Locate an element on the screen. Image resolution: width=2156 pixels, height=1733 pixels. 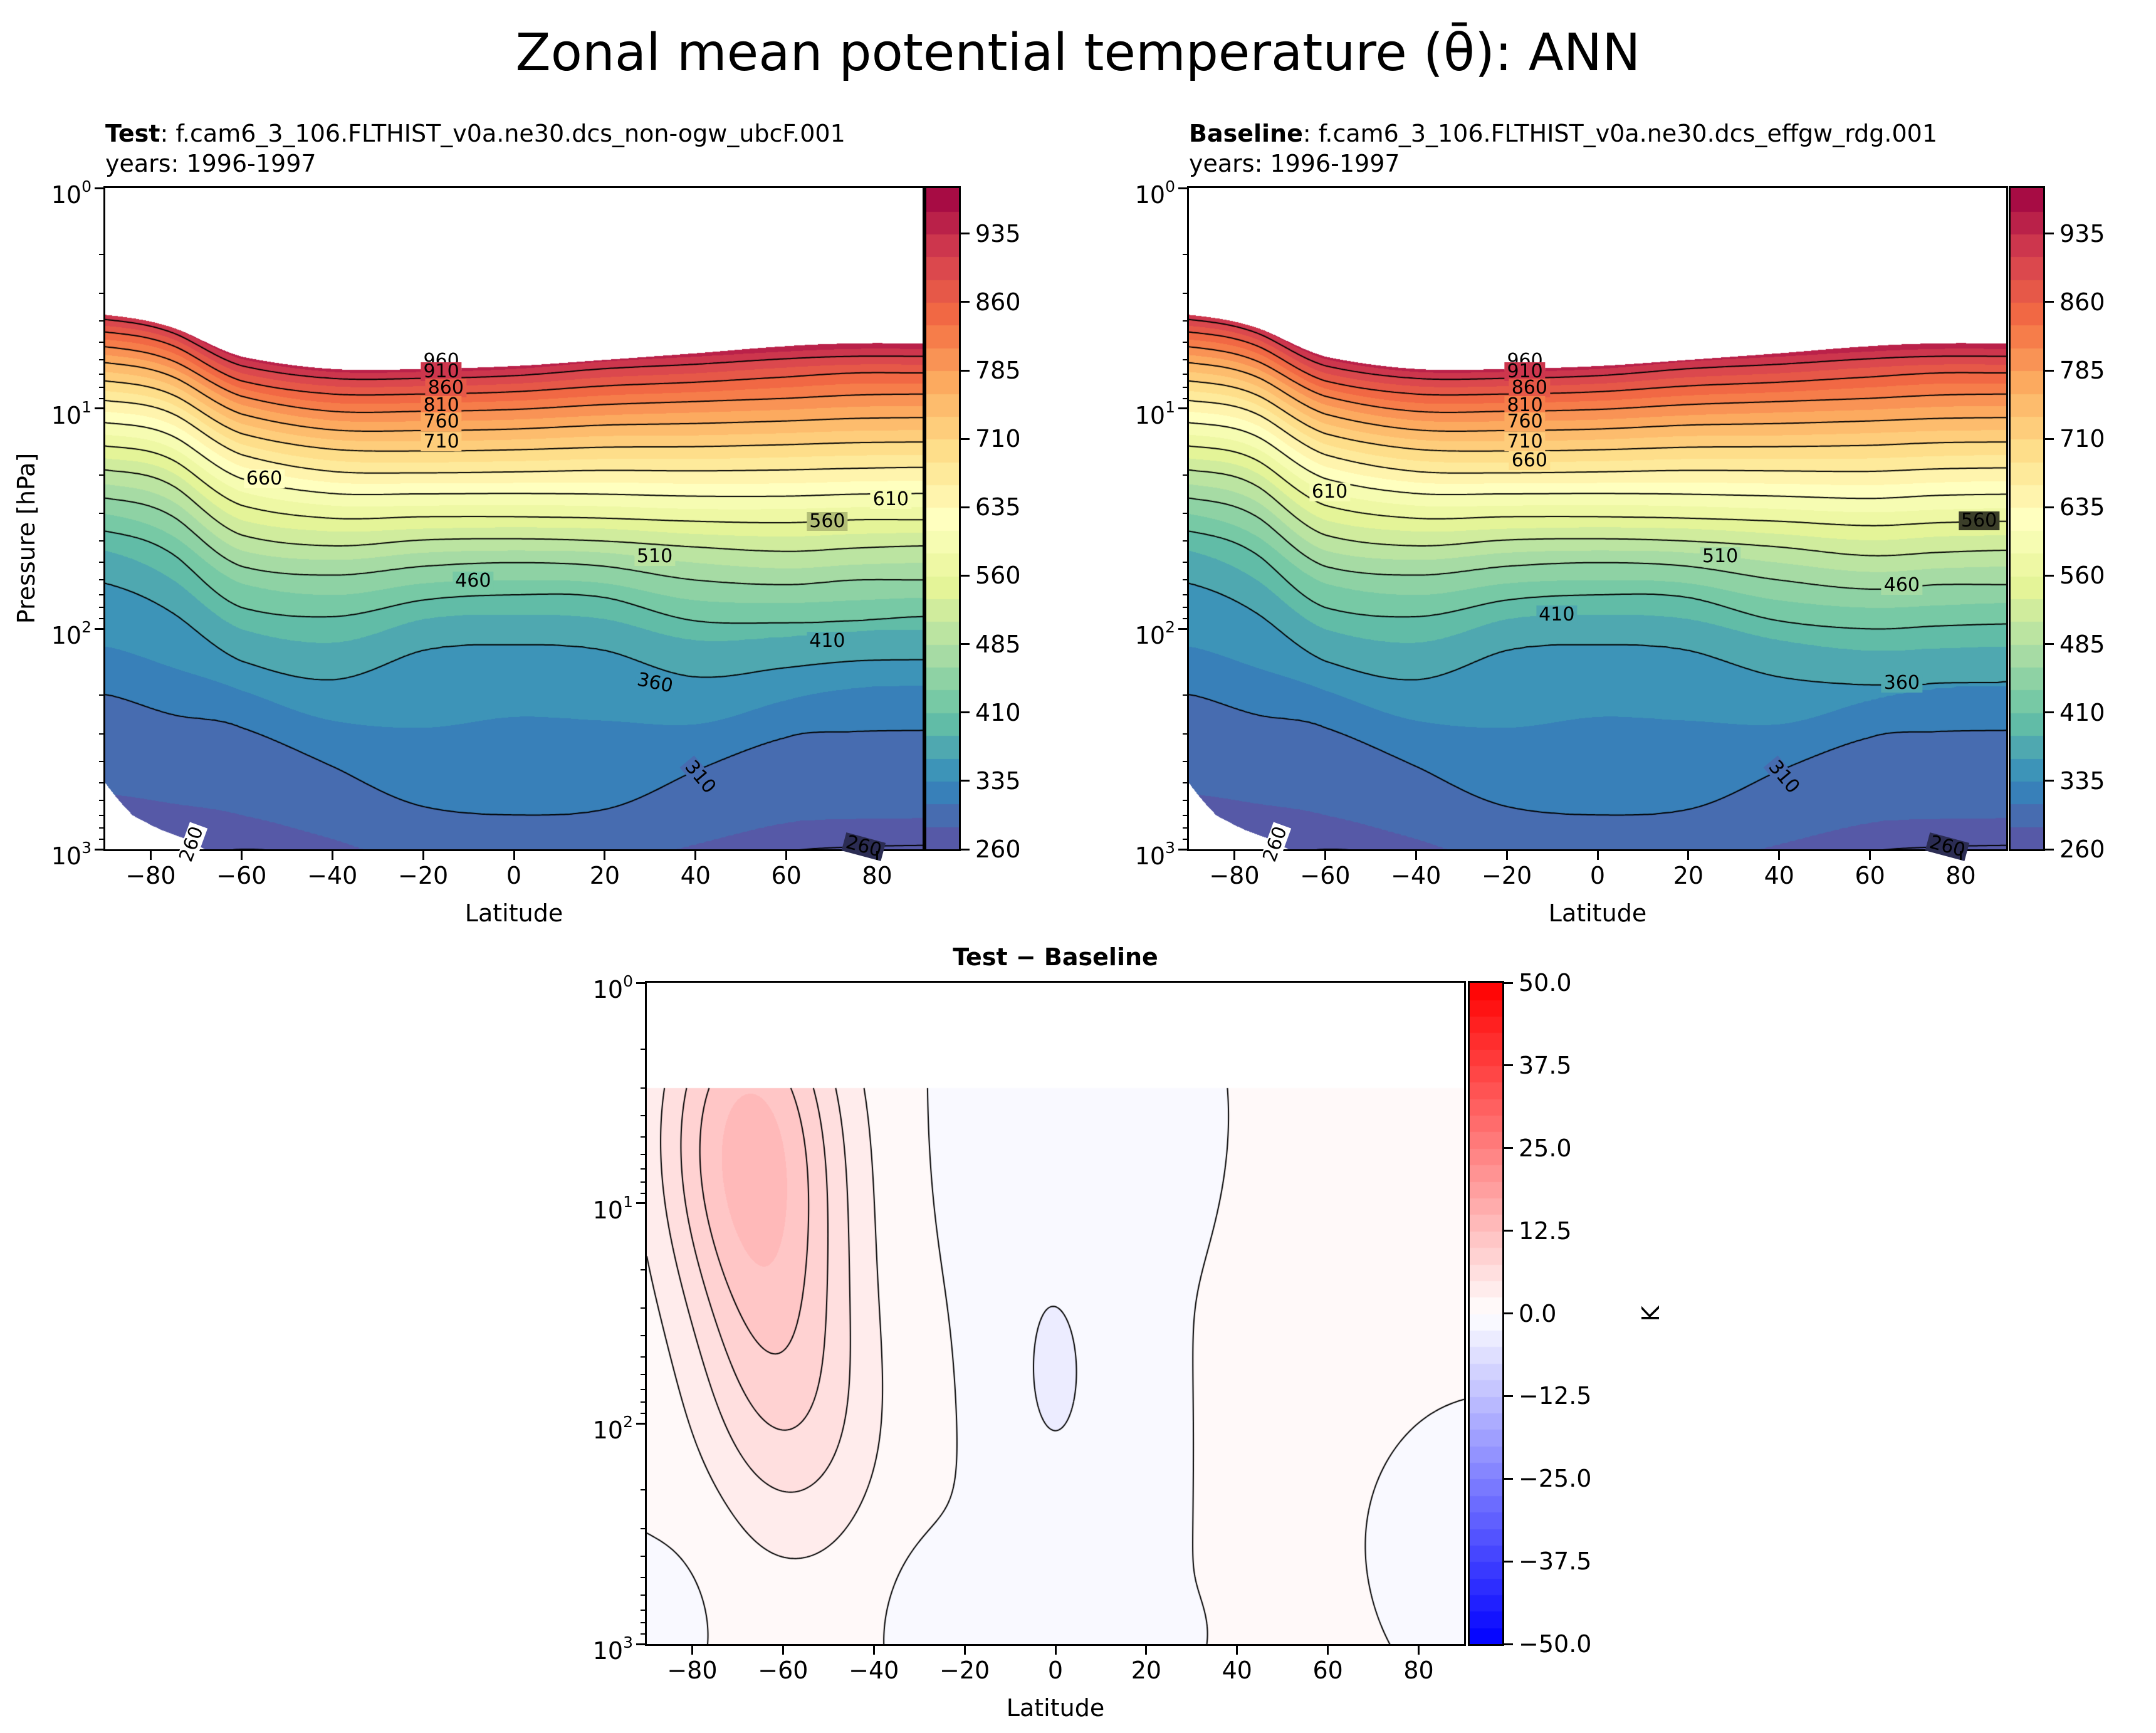
contour-label: 810 is located at coordinates (441, 405).